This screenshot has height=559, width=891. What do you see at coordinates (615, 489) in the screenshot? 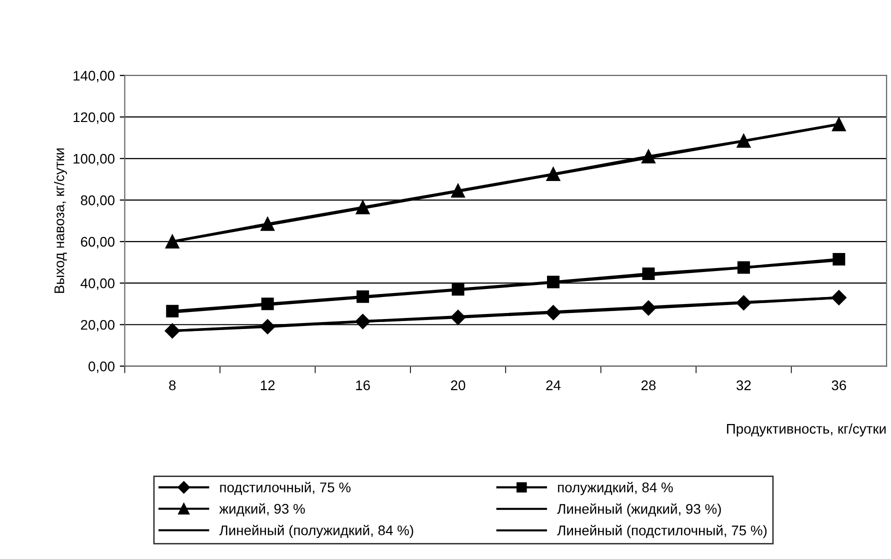
I see `legend-label: полужидкий, 84 %` at bounding box center [615, 489].